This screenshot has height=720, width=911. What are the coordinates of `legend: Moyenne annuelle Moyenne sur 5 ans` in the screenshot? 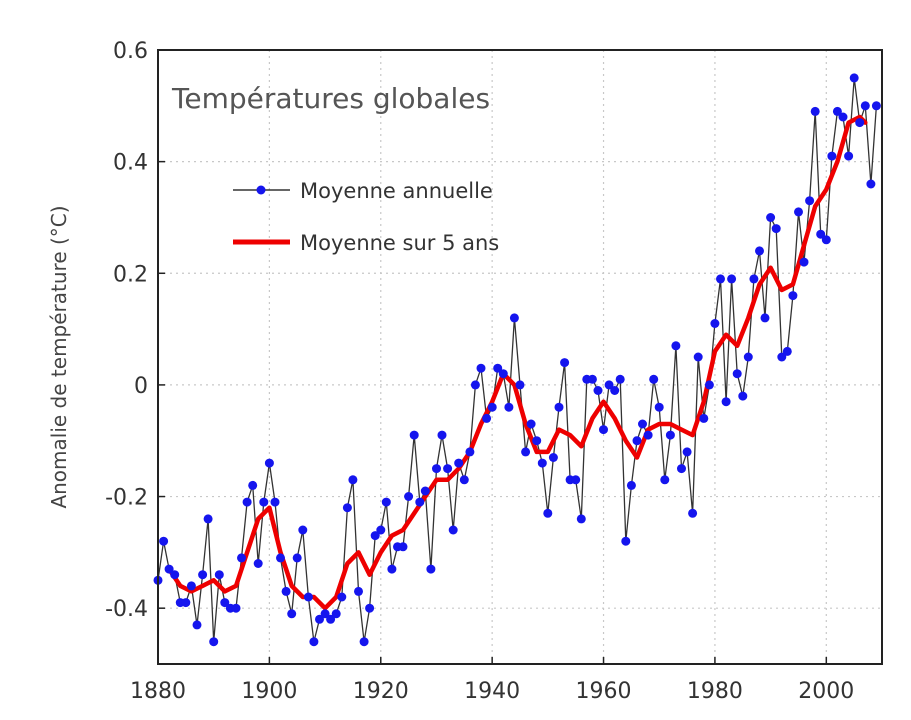 It's located at (366, 217).